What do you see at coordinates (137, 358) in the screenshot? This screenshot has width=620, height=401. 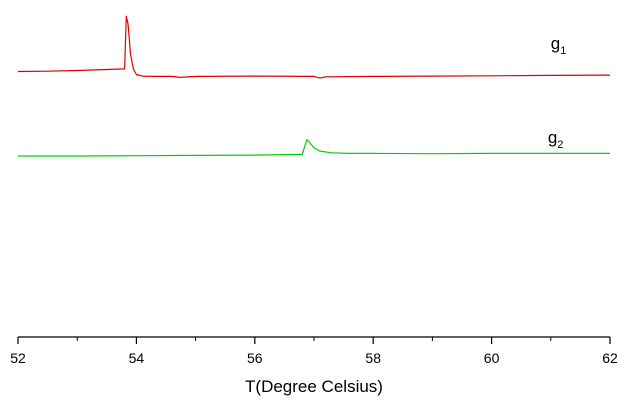 I see `x-tick-label: 54` at bounding box center [137, 358].